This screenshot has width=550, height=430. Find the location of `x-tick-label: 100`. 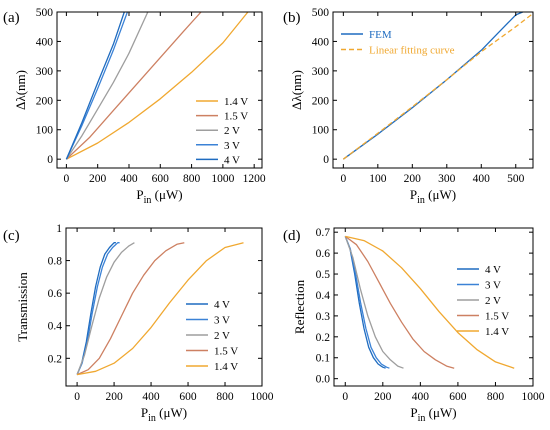

x-tick-label: 100 is located at coordinates (378, 179).